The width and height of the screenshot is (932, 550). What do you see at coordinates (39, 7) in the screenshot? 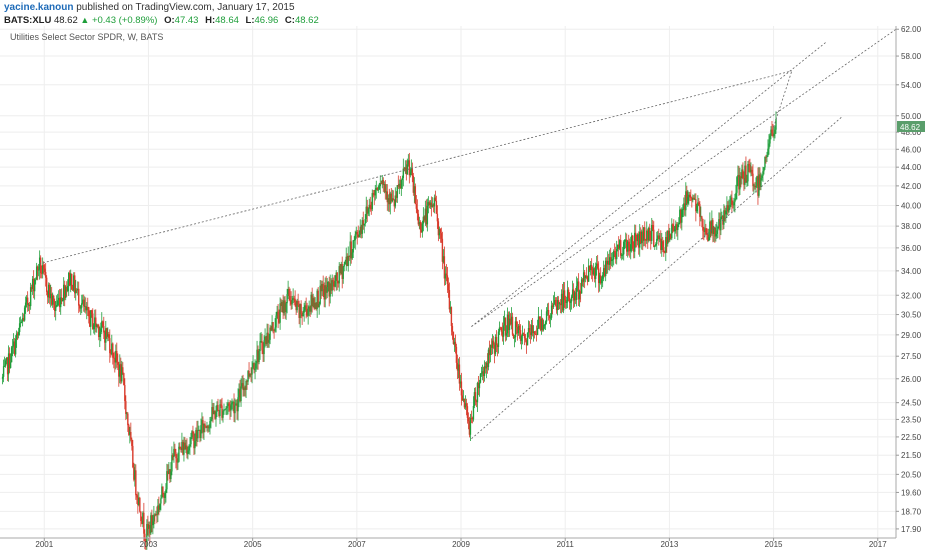
I see `author-link: yacine.kanoun` at bounding box center [39, 7].